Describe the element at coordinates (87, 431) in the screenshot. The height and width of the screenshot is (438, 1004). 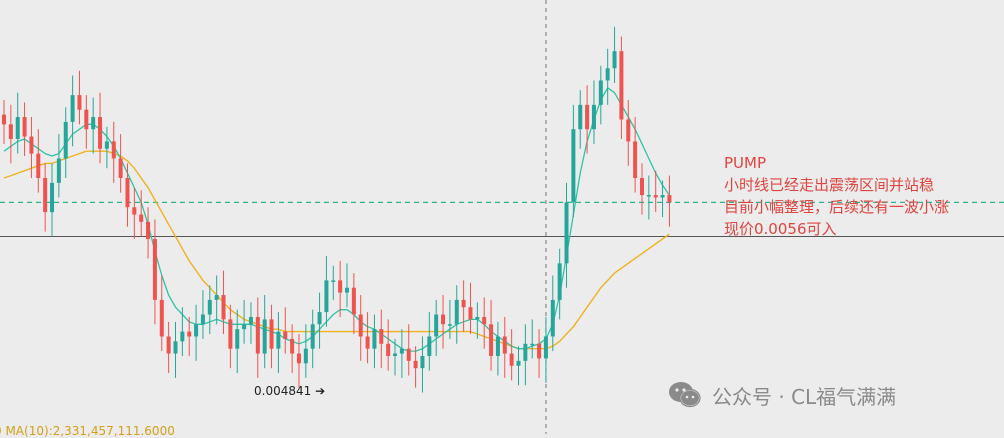
I see `ma-indicator-label: 0 MA(10):2,331,457,111.6000` at that location.